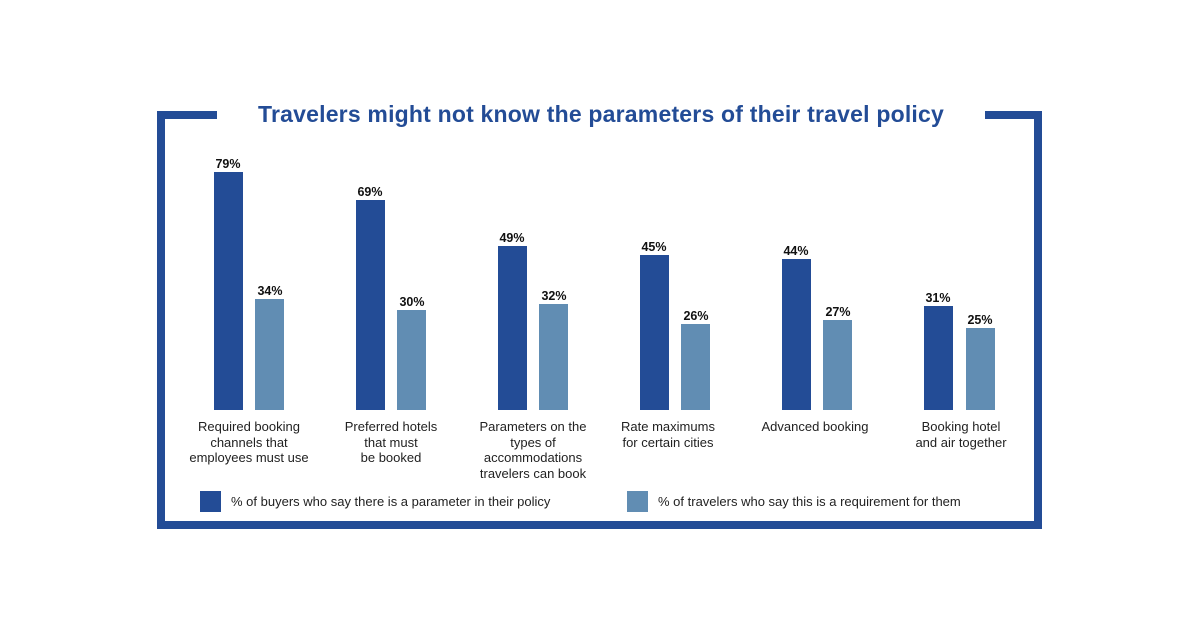  Describe the element at coordinates (796, 251) in the screenshot. I see `data-label: 44%` at that location.